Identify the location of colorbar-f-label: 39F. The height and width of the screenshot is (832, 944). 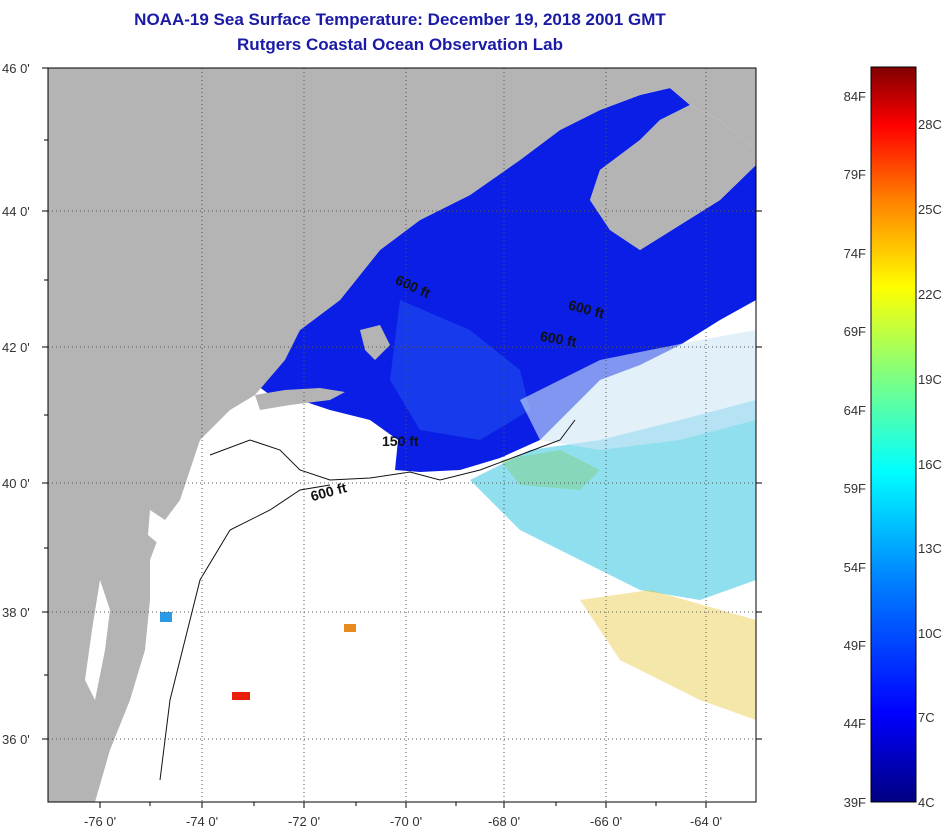
(855, 802).